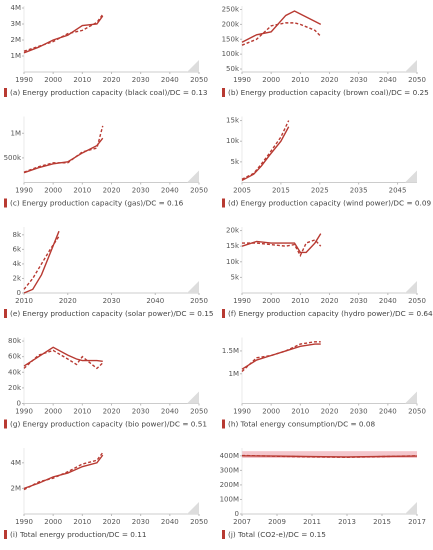  I want to click on y-tick-label: 200k, so click(231, 24).